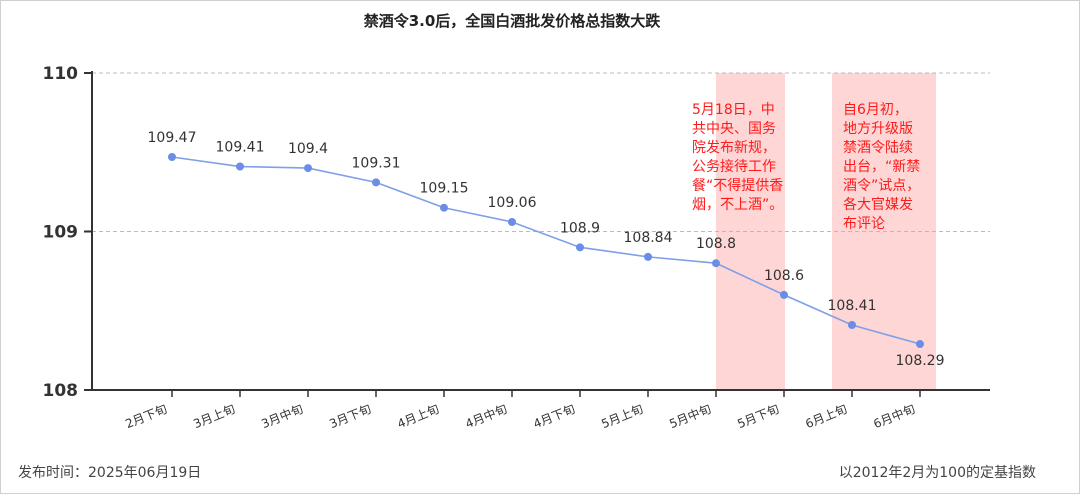 This screenshot has height=494, width=1080. I want to click on annotation-line: 餐“不得提供香, so click(737, 185).